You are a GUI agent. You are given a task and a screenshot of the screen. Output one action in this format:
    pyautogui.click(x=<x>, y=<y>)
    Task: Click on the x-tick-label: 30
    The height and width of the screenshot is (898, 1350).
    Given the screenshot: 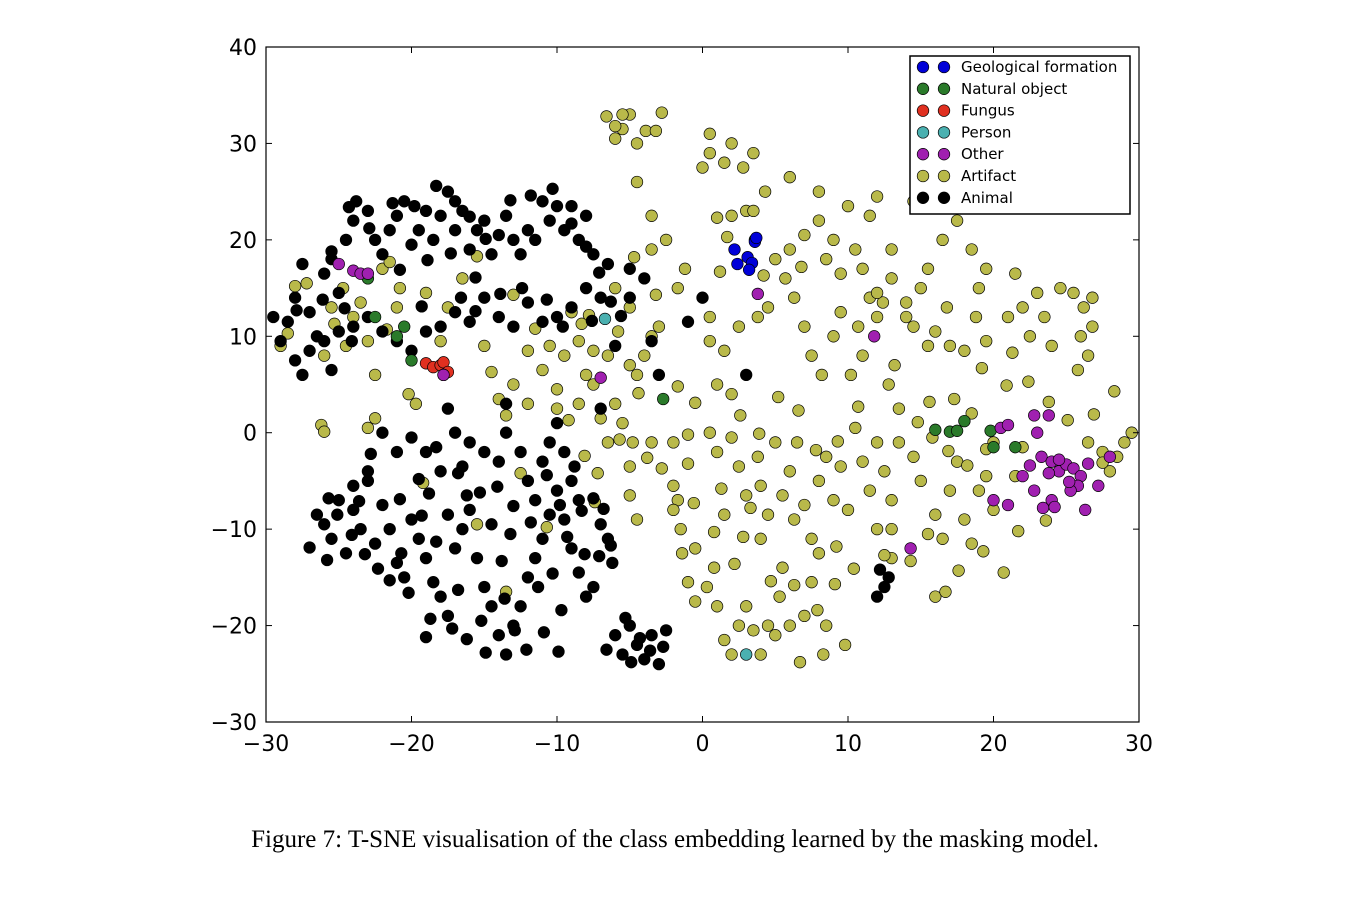 What is the action you would take?
    pyautogui.click(x=1139, y=744)
    